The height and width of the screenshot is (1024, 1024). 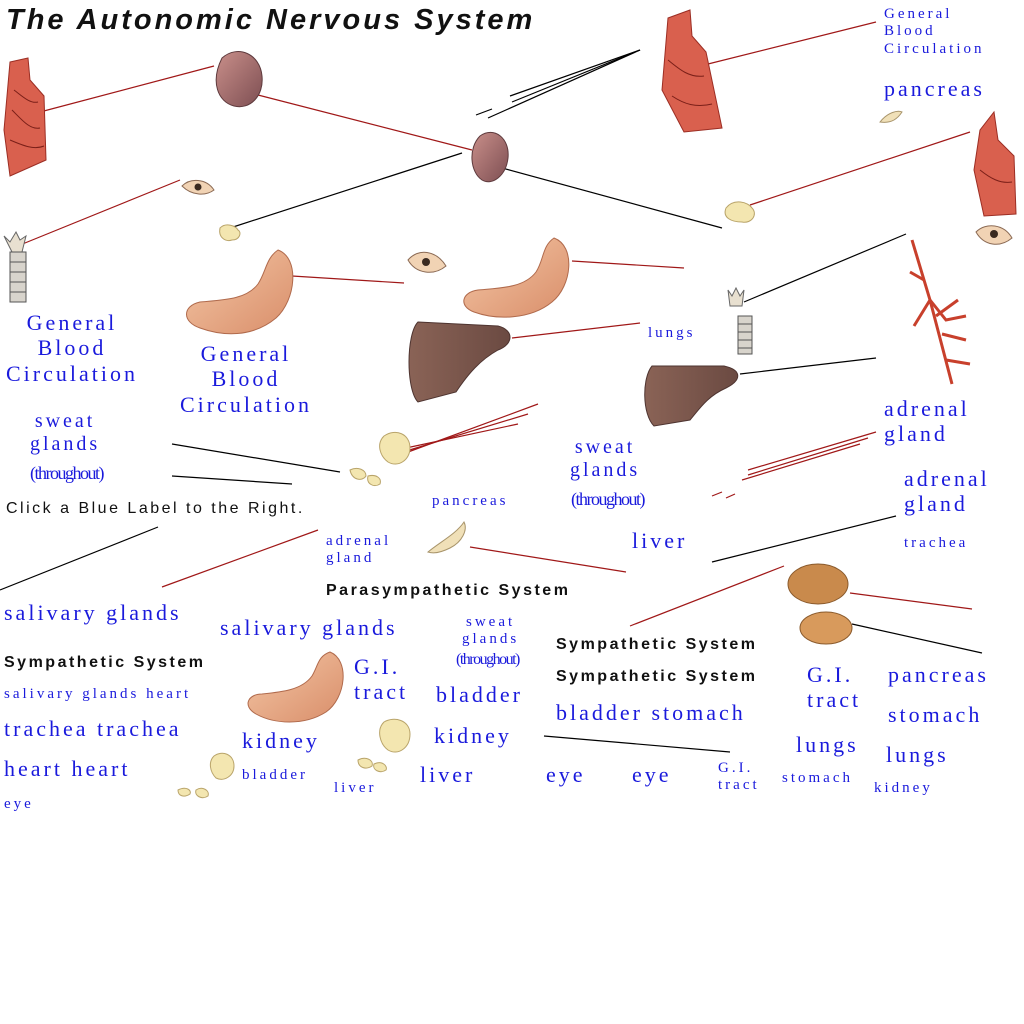 I want to click on lungs-icon, so click(x=940, y=312).